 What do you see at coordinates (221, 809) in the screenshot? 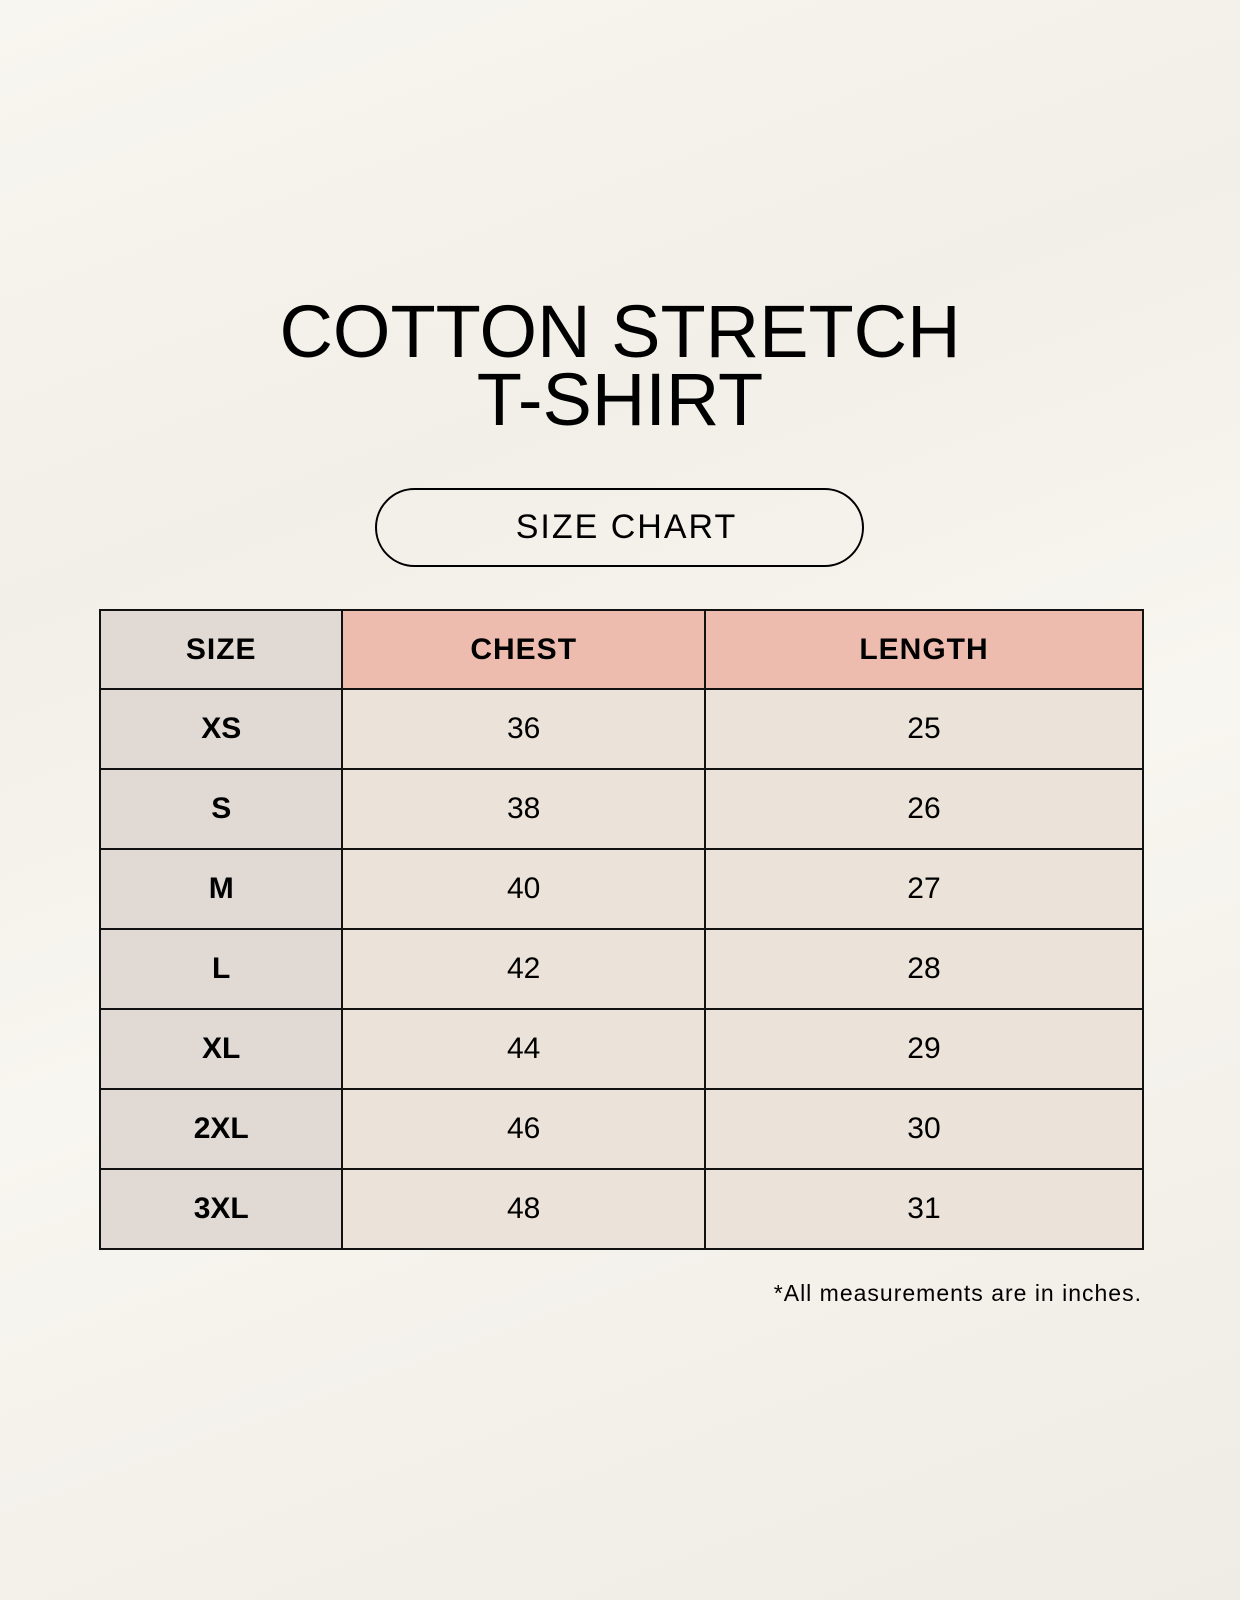
I see `cell-size: S` at bounding box center [221, 809].